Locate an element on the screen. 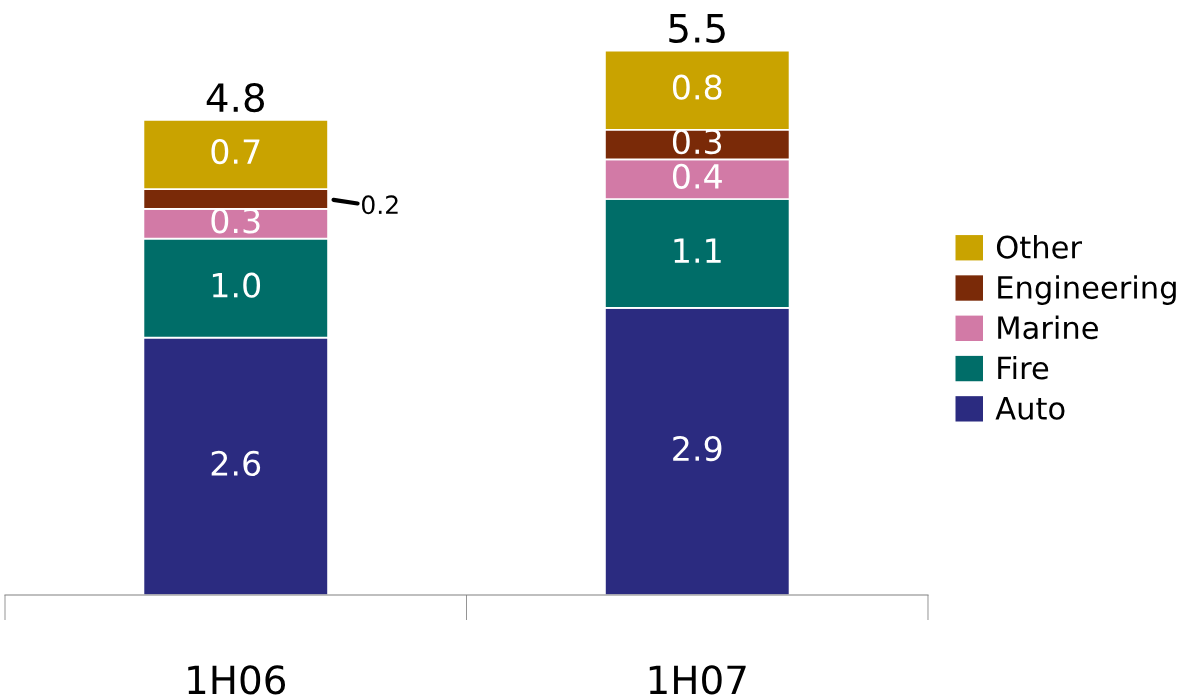  x-tick-label: 1H07 is located at coordinates (697, 680).